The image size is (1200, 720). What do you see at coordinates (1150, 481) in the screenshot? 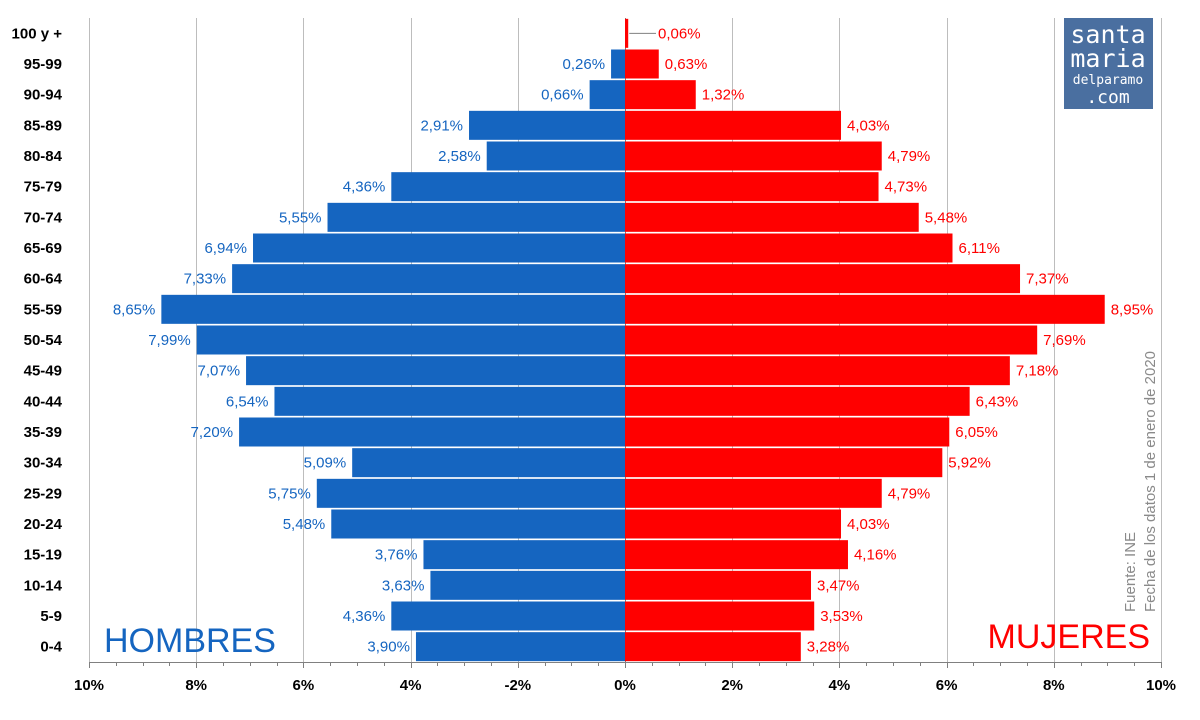
I see `source-line-2: Fecha de los datos 1 de enero de 2020` at bounding box center [1150, 481].